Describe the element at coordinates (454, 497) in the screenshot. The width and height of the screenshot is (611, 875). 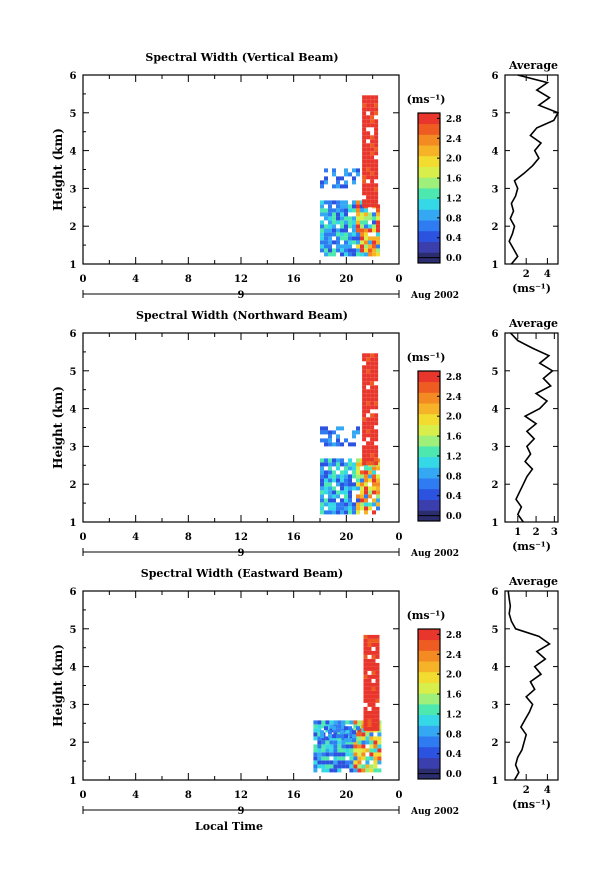
I see `colorbar-tick-label: 0.4` at that location.